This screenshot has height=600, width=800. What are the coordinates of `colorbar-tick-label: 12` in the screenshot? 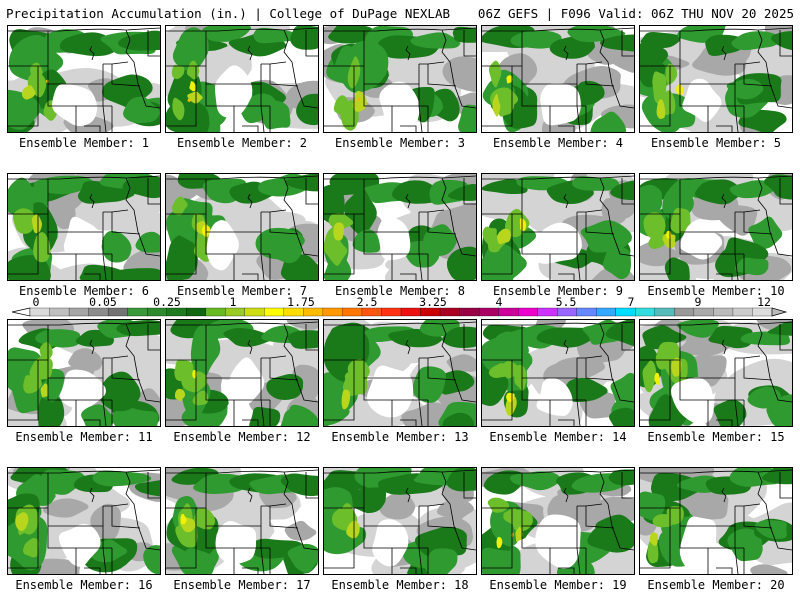 It's located at (764, 302).